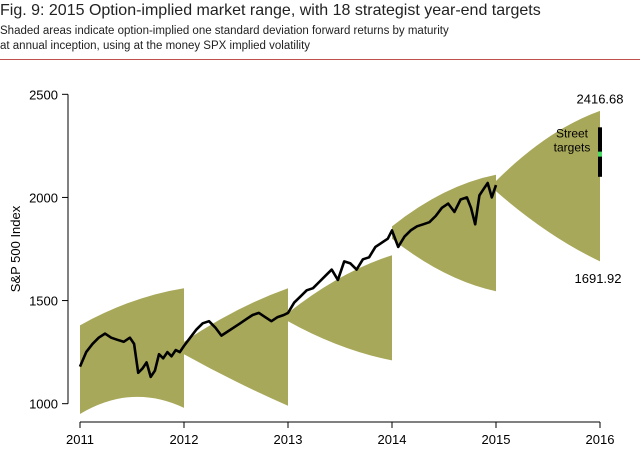 This screenshot has height=450, width=640. Describe the element at coordinates (598, 278) in the screenshot. I see `band-bottom-label: 1691.92` at that location.